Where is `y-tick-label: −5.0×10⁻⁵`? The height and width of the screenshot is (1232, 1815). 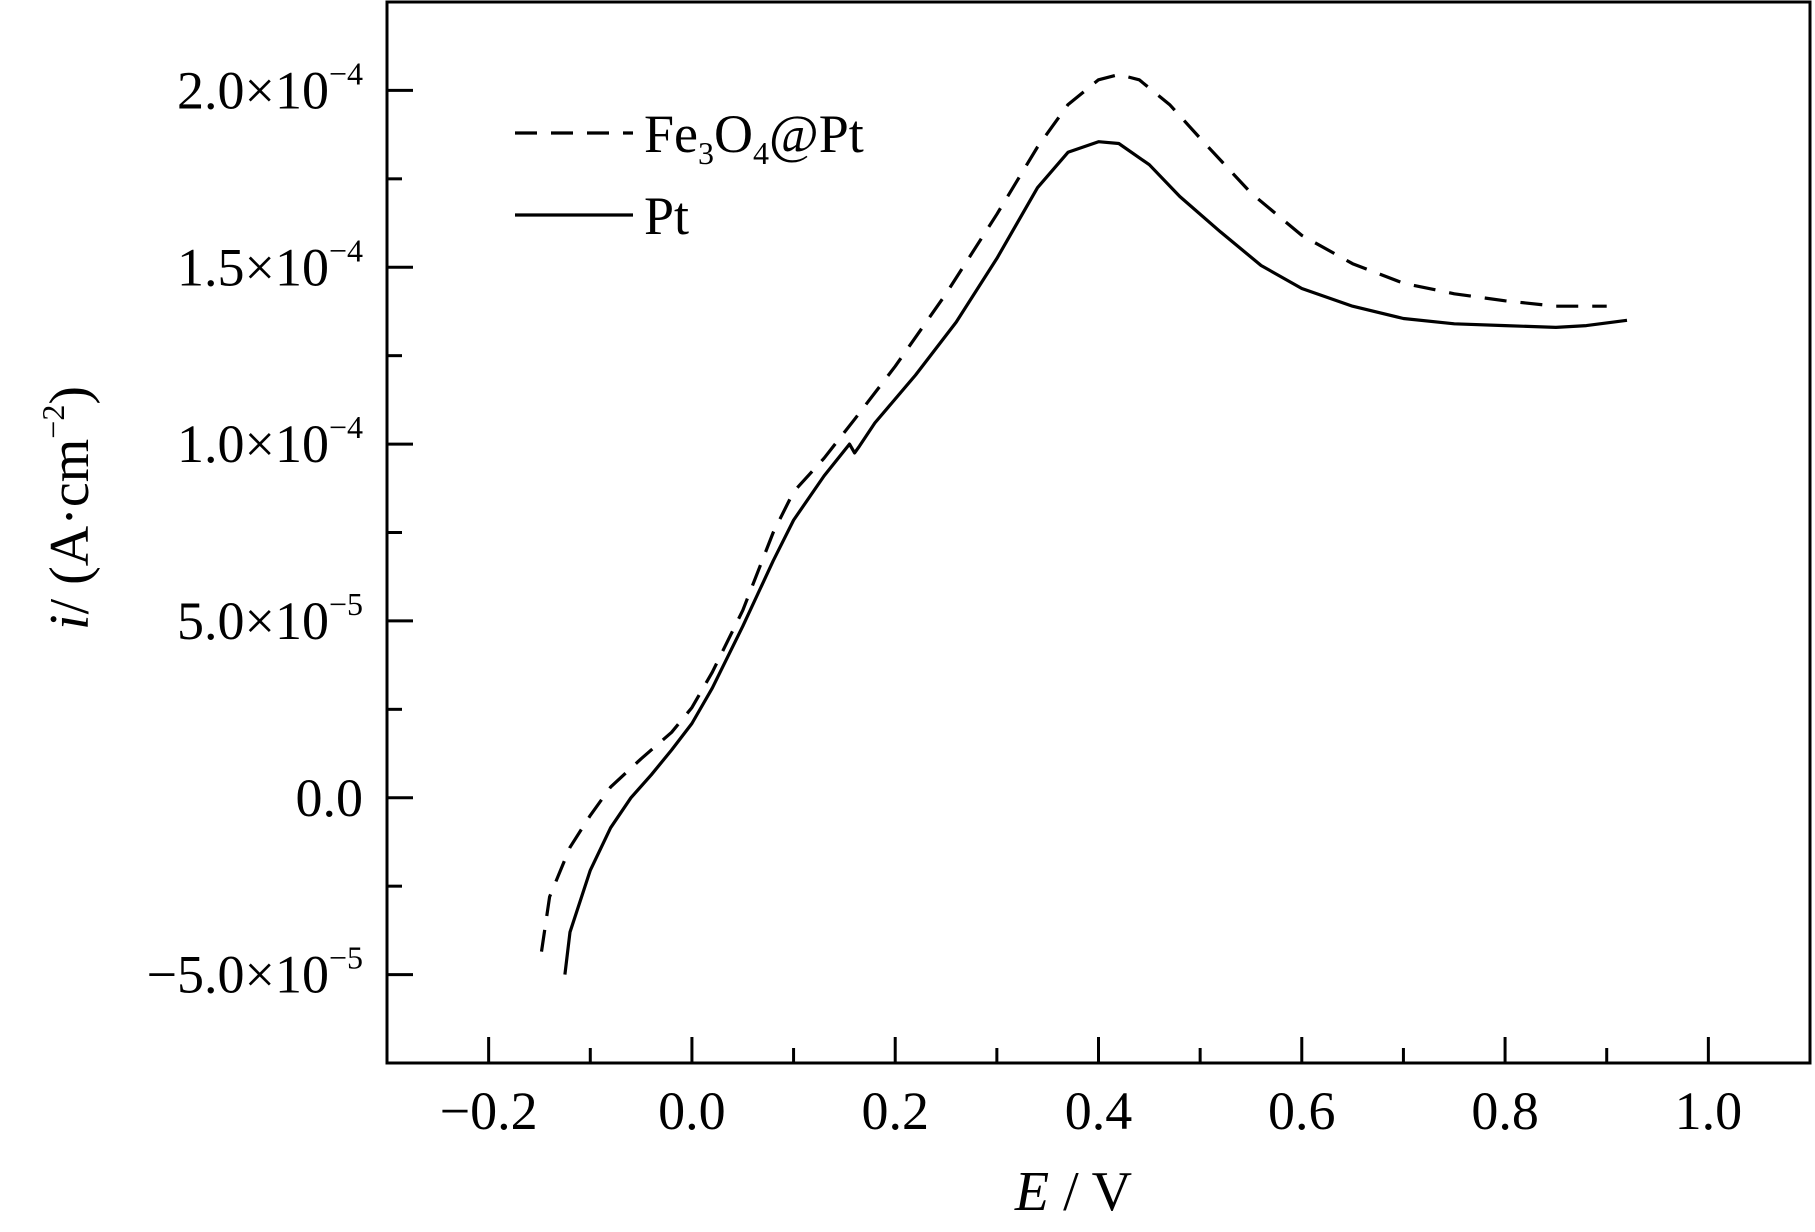
y-tick-label: −5.0×10⁻⁵ is located at coordinates (255, 972).